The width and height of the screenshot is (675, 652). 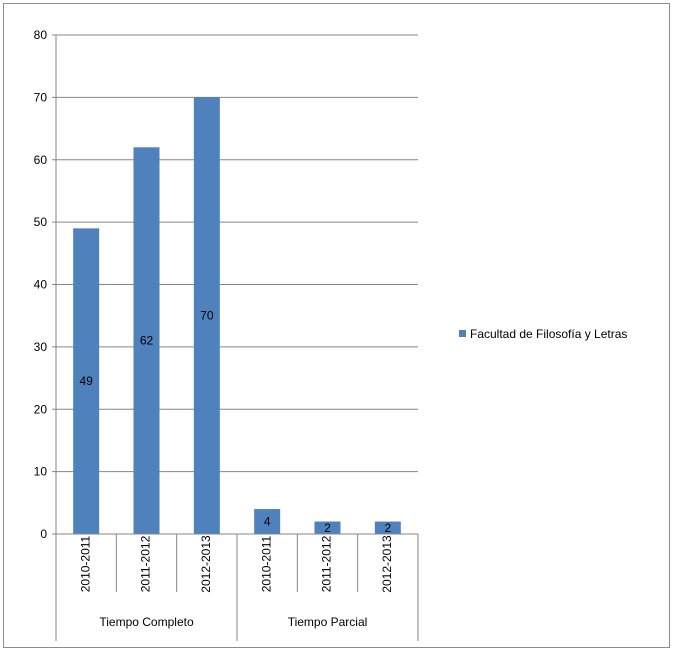 I want to click on legend-label: Facultad de Filosofía y Letras, so click(x=548, y=334).